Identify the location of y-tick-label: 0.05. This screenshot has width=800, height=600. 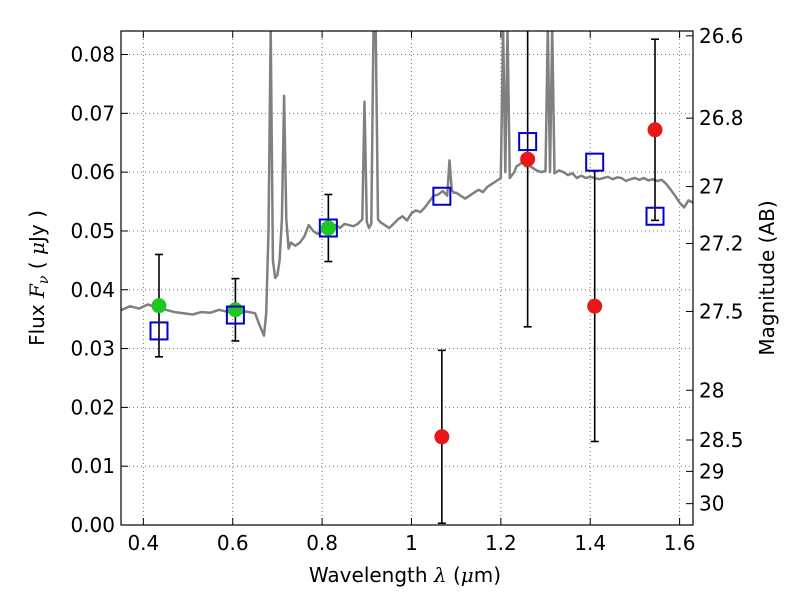
(92, 231).